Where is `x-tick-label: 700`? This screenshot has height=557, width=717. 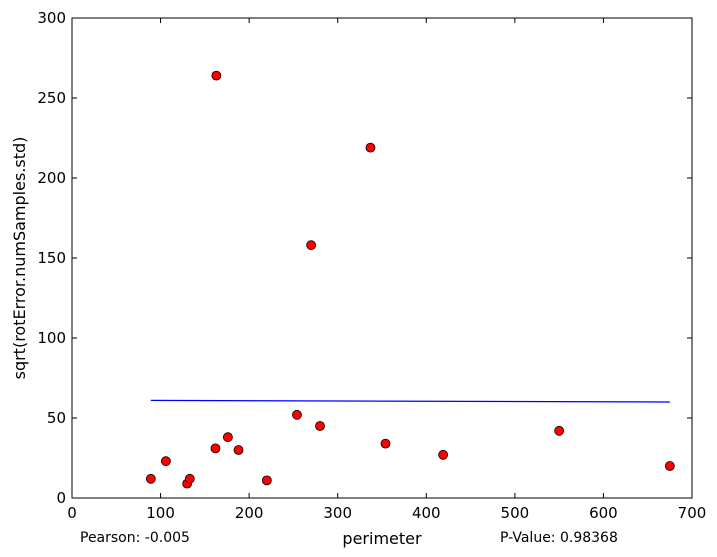
x-tick-label: 700 is located at coordinates (692, 513).